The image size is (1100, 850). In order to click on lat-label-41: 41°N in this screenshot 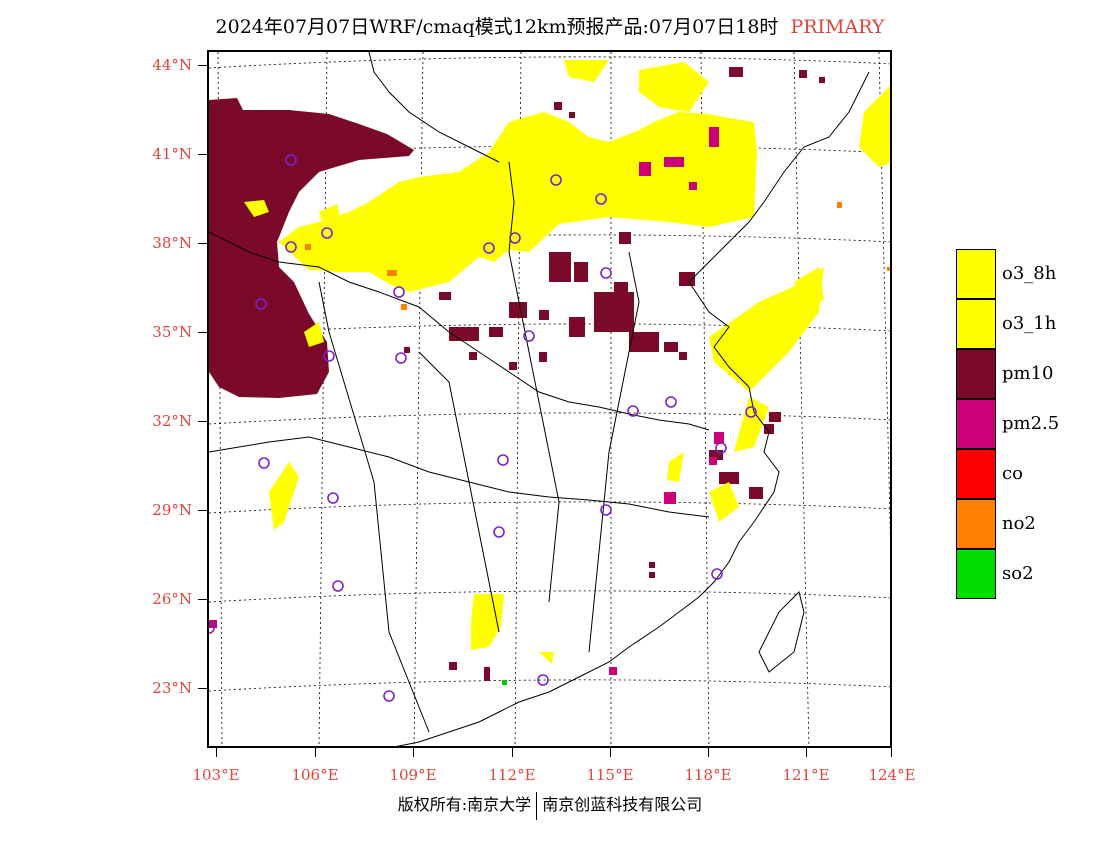, I will do `click(172, 154)`.